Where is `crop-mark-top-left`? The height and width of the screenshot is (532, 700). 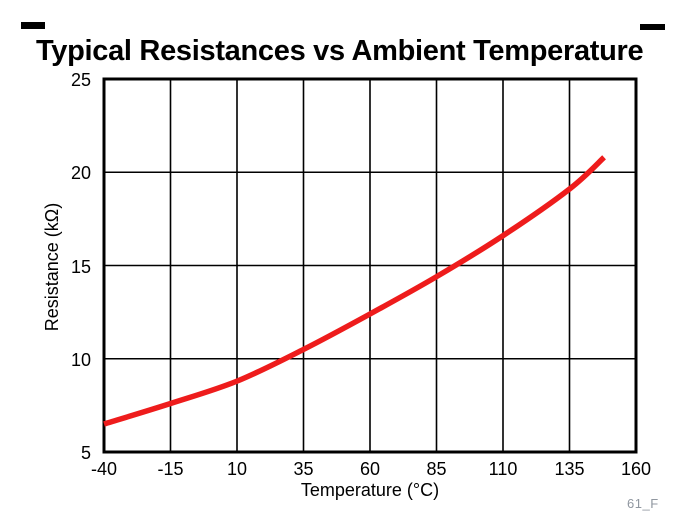 crop-mark-top-left is located at coordinates (33, 25).